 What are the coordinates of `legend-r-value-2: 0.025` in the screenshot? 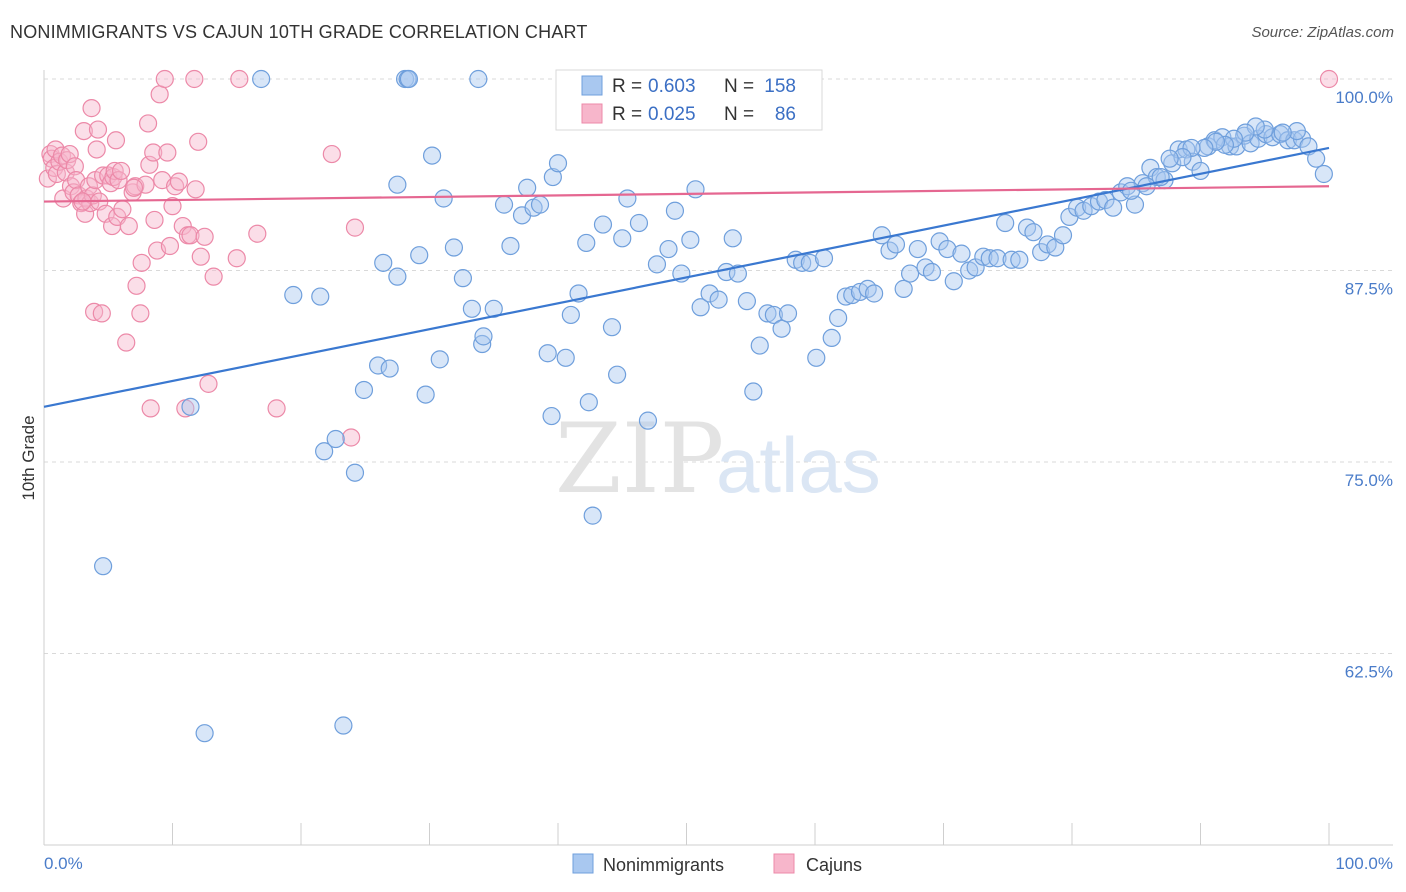 It's located at (672, 114).